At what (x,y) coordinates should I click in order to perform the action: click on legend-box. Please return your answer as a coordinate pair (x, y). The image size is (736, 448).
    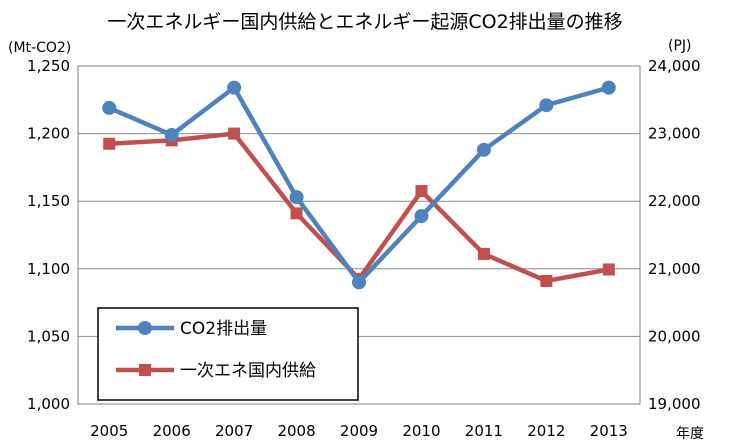
    Looking at the image, I should click on (228, 354).